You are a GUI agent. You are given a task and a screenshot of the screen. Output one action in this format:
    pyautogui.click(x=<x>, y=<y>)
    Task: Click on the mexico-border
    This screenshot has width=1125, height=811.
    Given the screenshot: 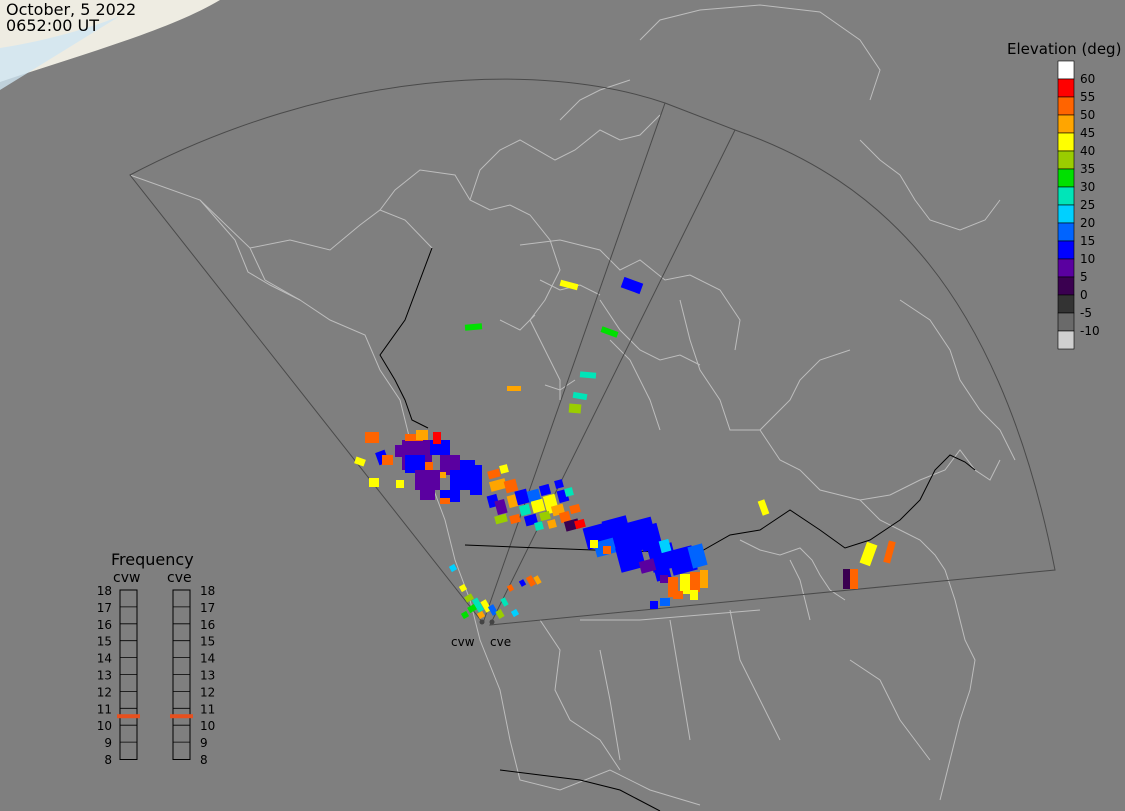 What is the action you would take?
    pyautogui.click(x=580, y=790)
    